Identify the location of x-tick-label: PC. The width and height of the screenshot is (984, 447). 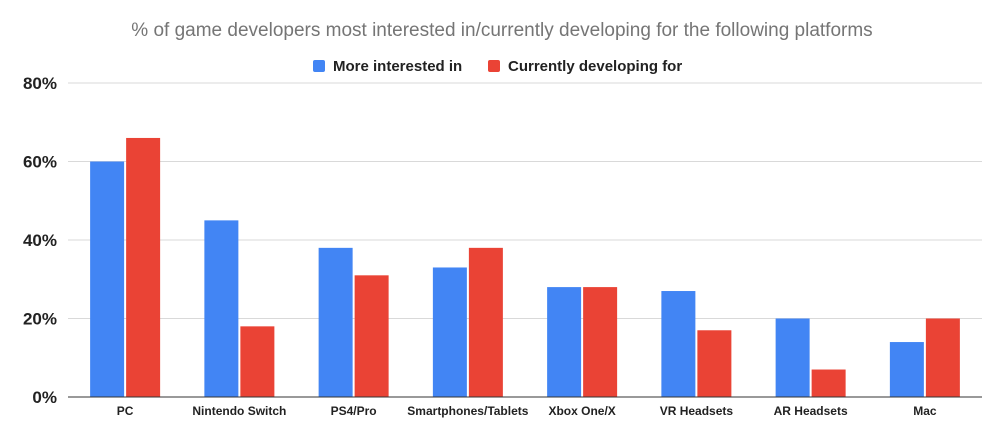
(125, 411).